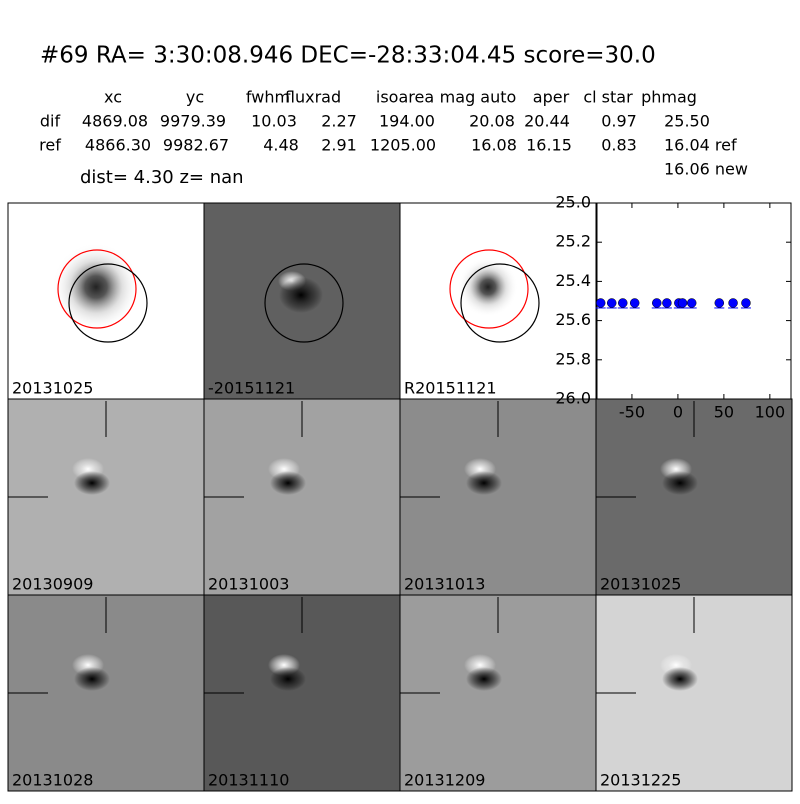  I want to click on table-cell: 9979.39, so click(193, 121).